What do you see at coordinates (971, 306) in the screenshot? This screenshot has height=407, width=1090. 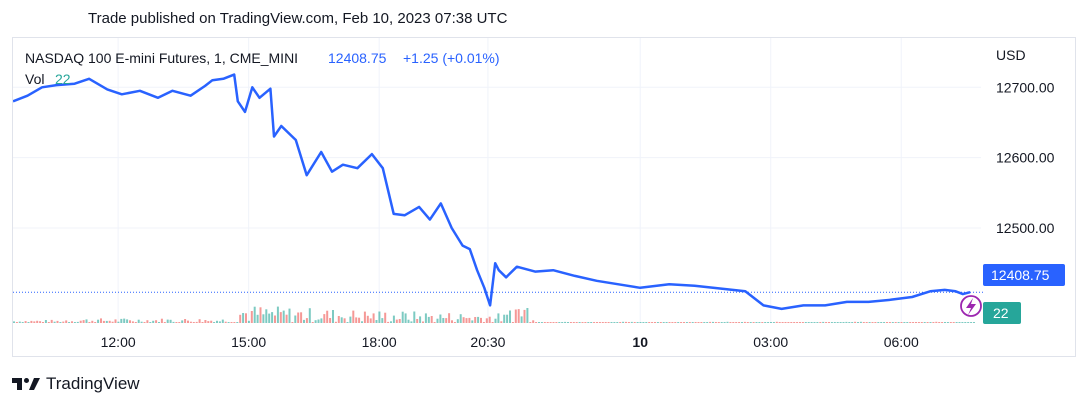 I see `lightning-icon` at bounding box center [971, 306].